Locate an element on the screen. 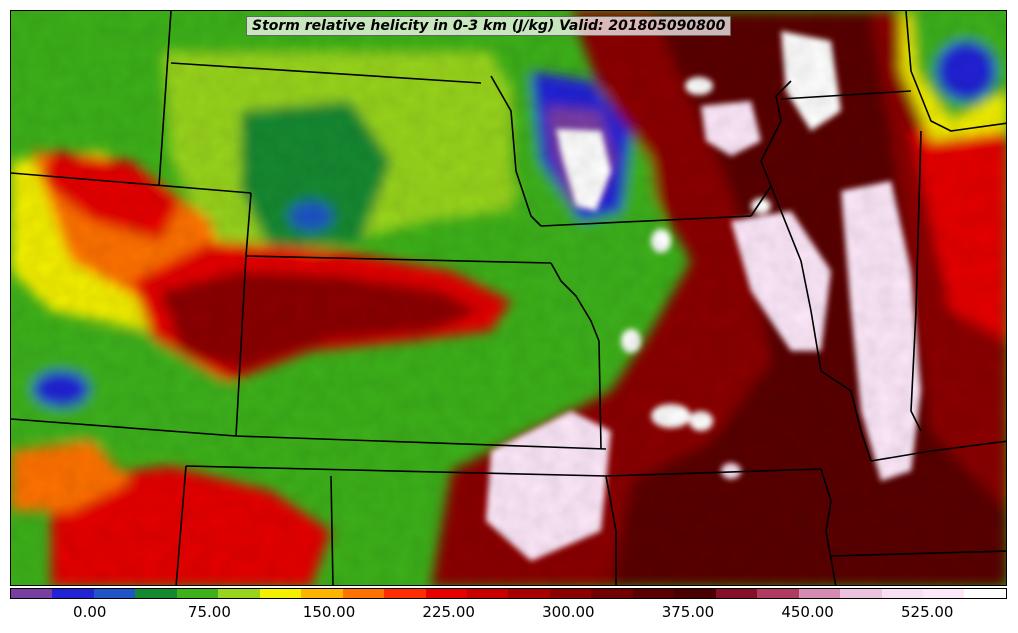  boundary-mississippi-river is located at coordinates (771, 148).